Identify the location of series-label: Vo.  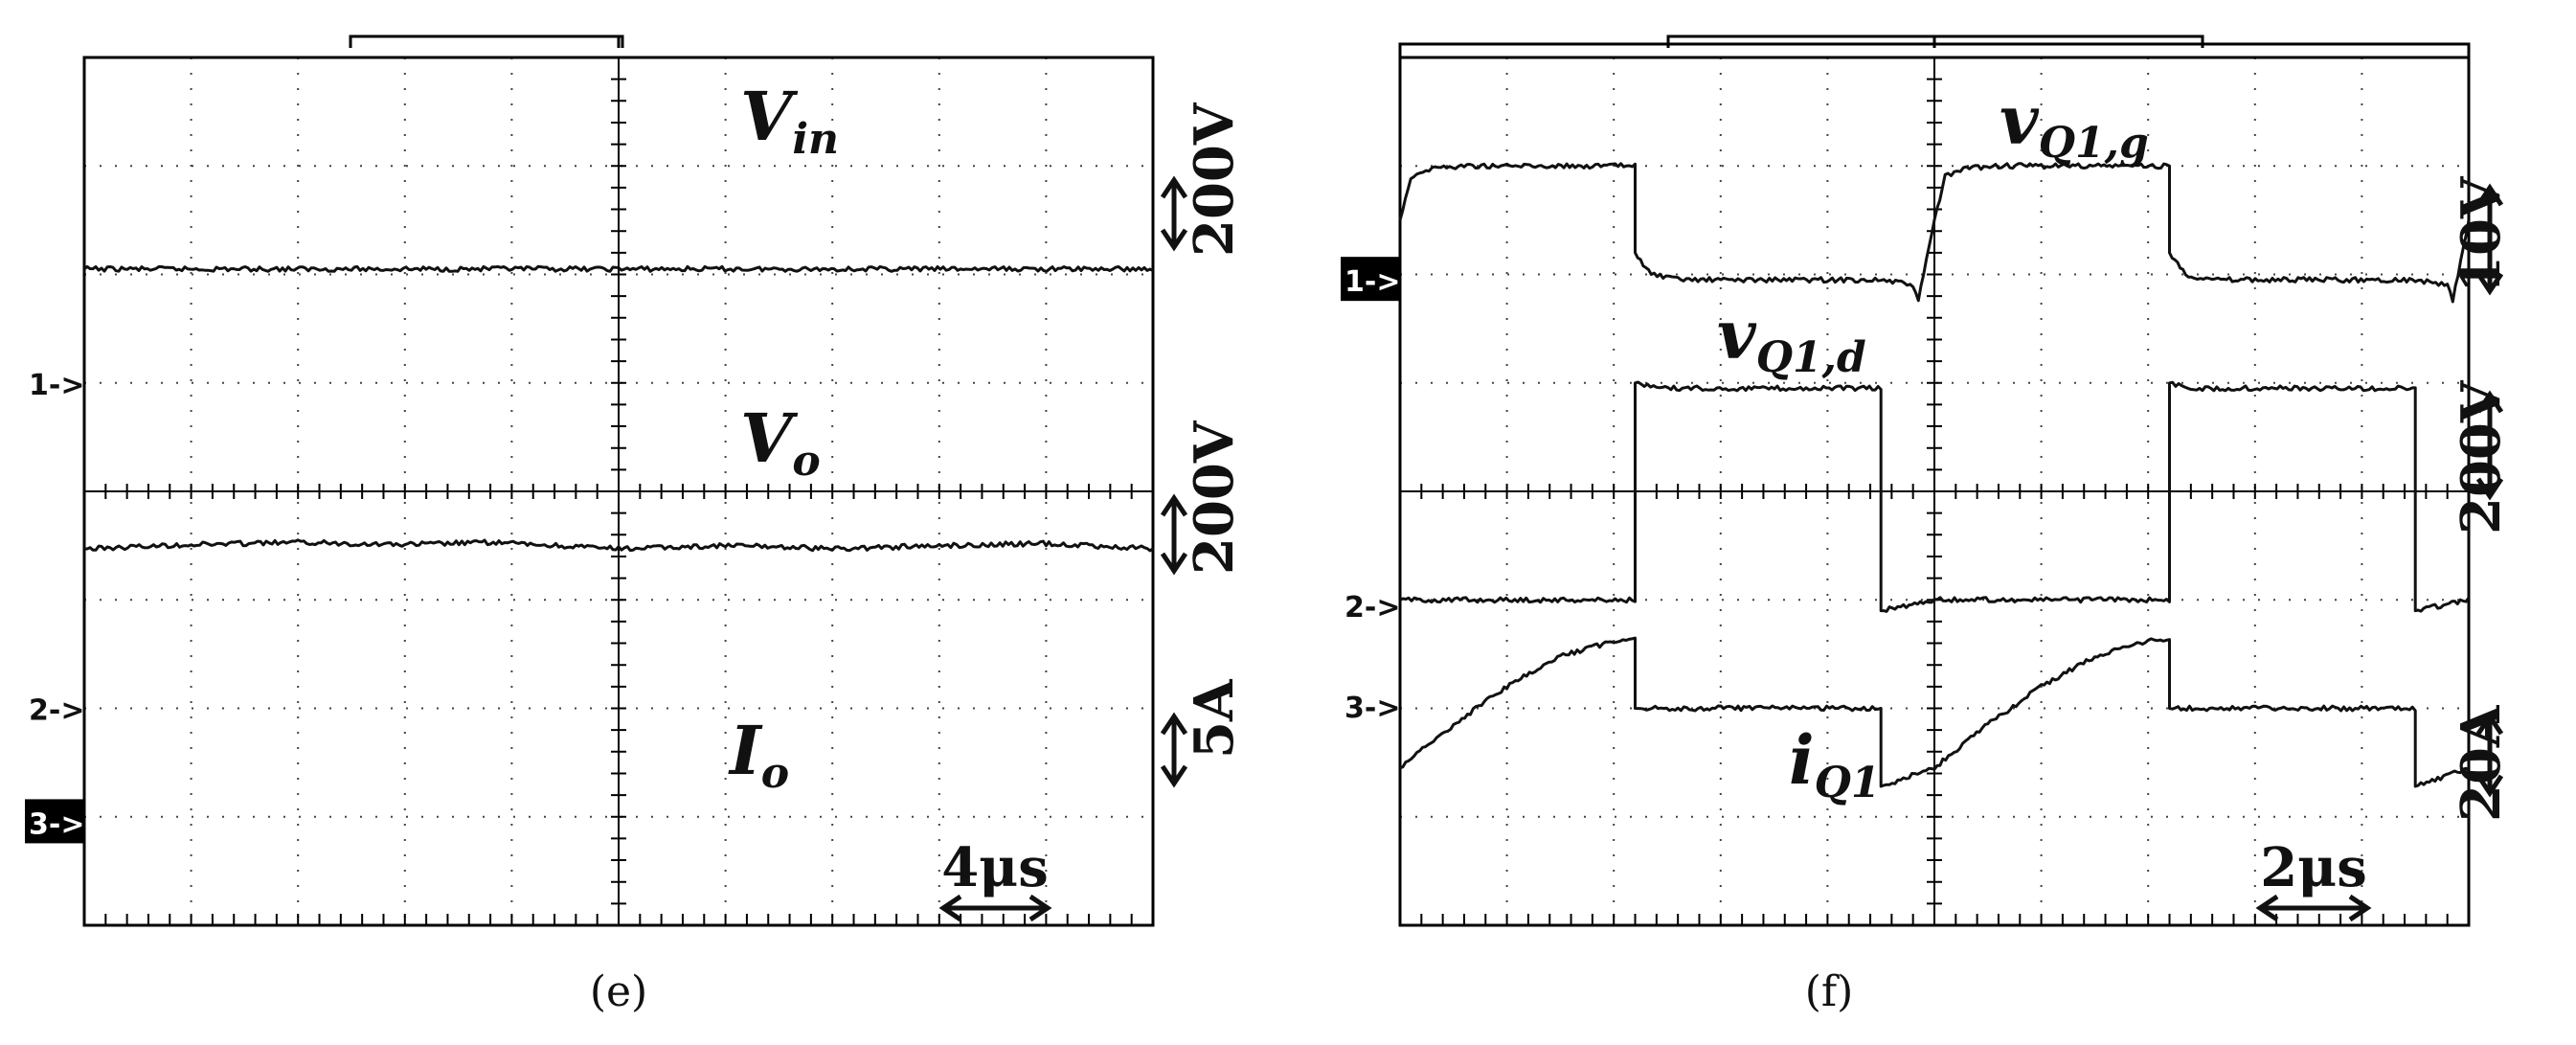
(780, 442).